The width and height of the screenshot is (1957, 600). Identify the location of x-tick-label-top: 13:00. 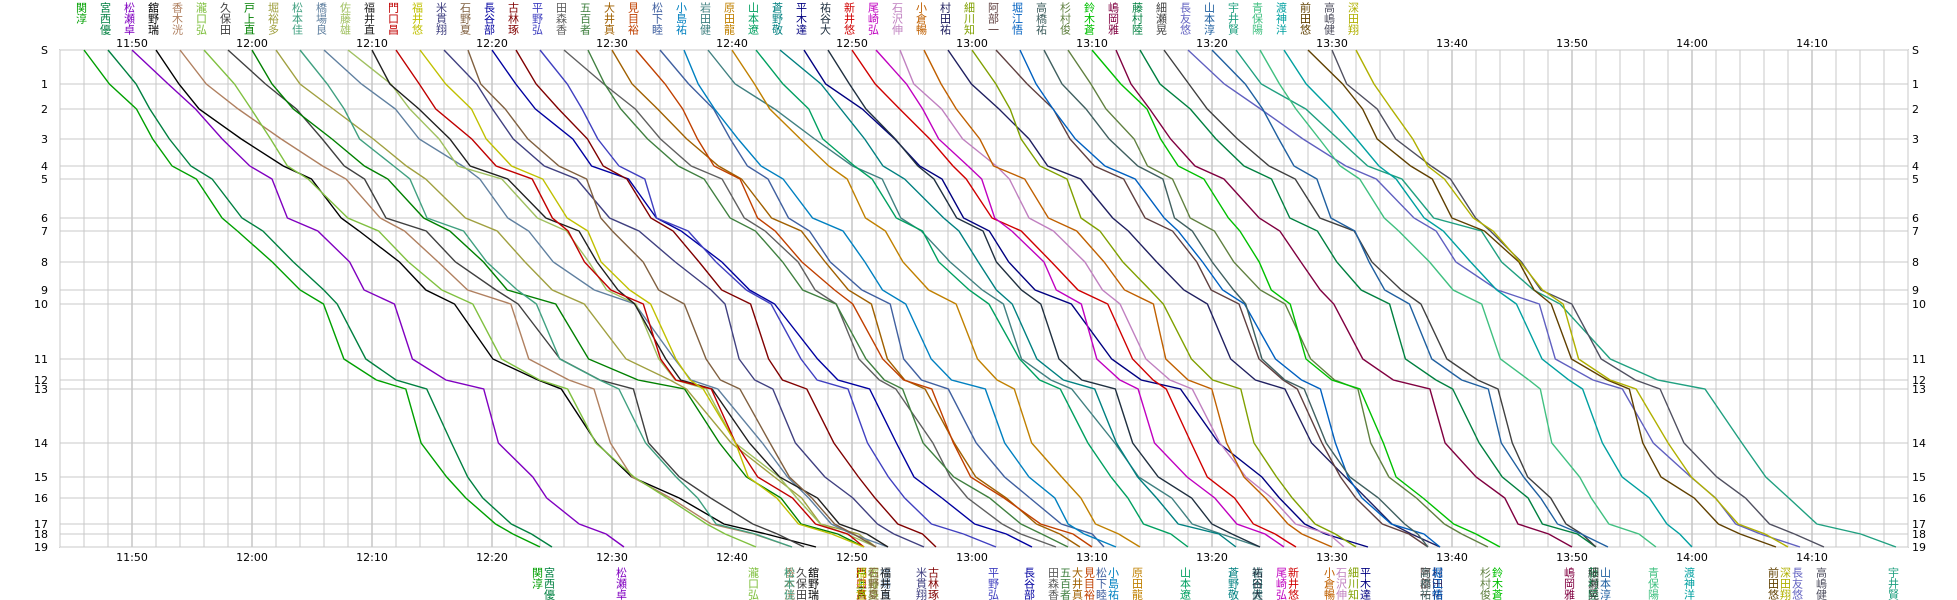
(972, 43).